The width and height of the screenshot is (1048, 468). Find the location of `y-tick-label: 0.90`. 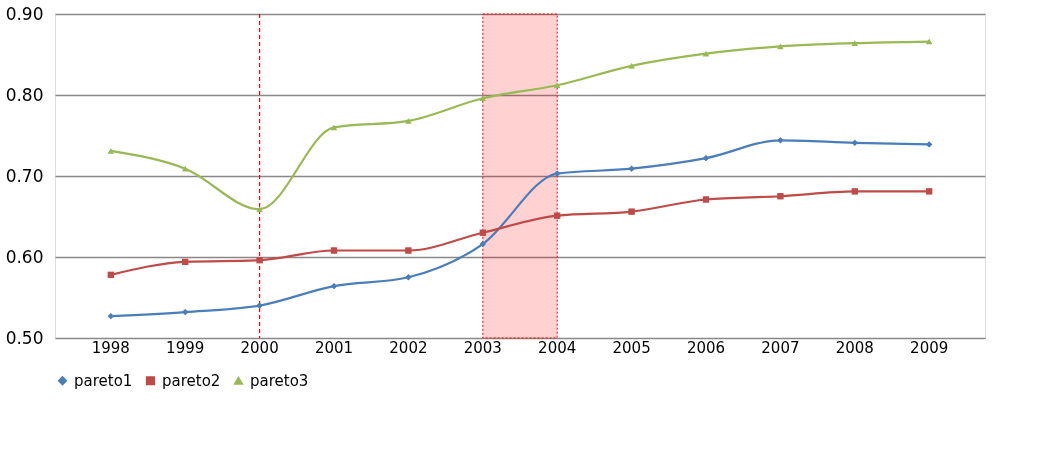

y-tick-label: 0.90 is located at coordinates (24, 13).